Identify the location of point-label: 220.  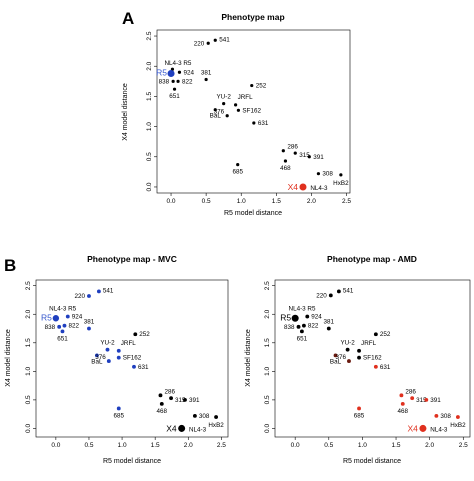
(321, 295).